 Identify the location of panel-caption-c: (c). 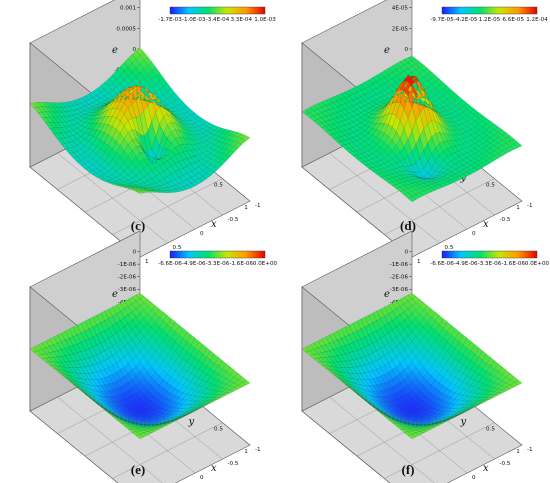
(138, 225).